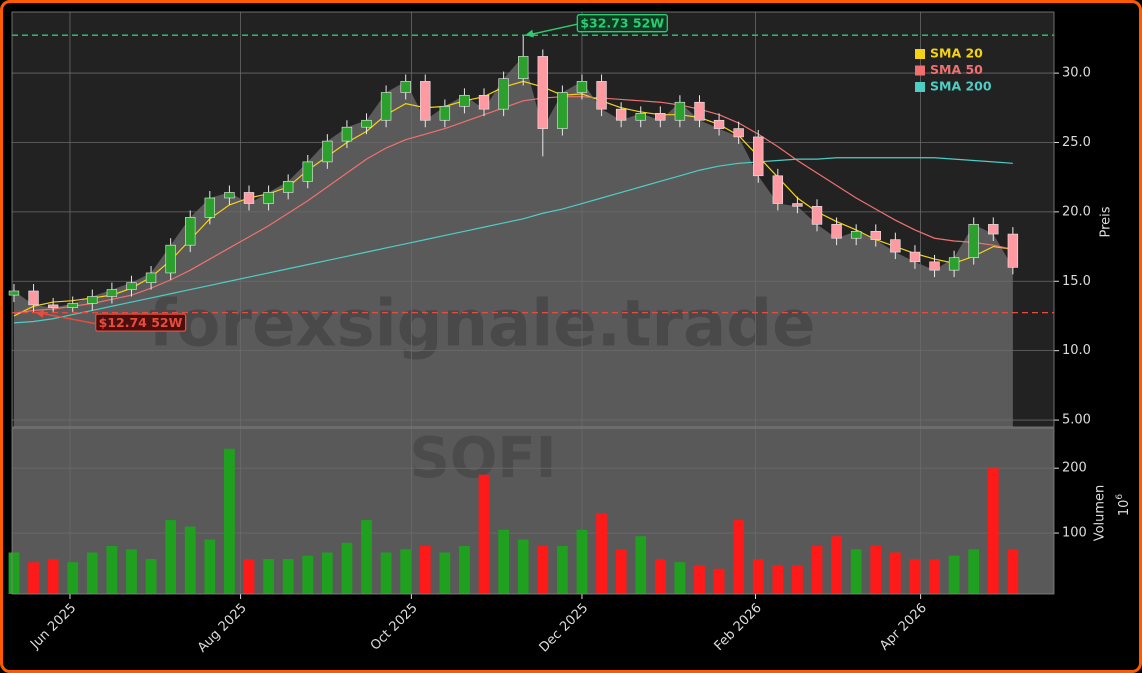 This screenshot has height=673, width=1142. What do you see at coordinates (394, 627) in the screenshot?
I see `x-tick-label: Oct 2025` at bounding box center [394, 627].